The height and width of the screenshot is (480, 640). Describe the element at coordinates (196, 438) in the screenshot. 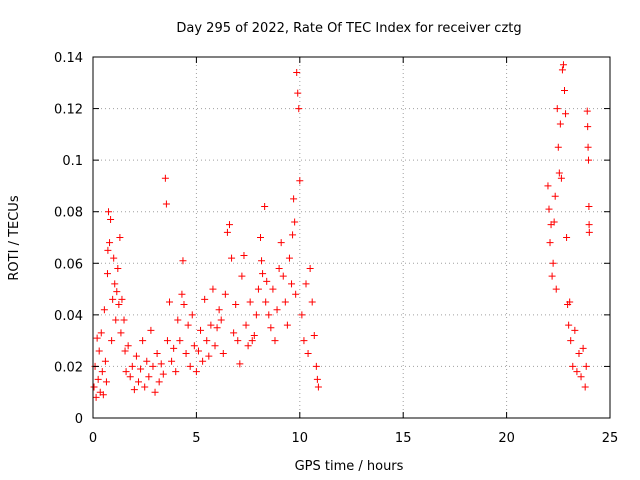

I see `x-tick-label: 5` at that location.